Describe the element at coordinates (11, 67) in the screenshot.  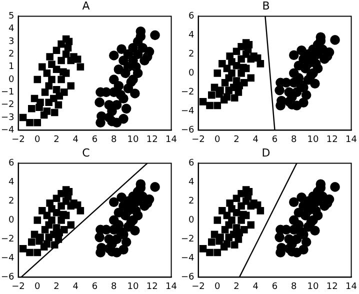
I see `y-tick-label: 1` at that location.